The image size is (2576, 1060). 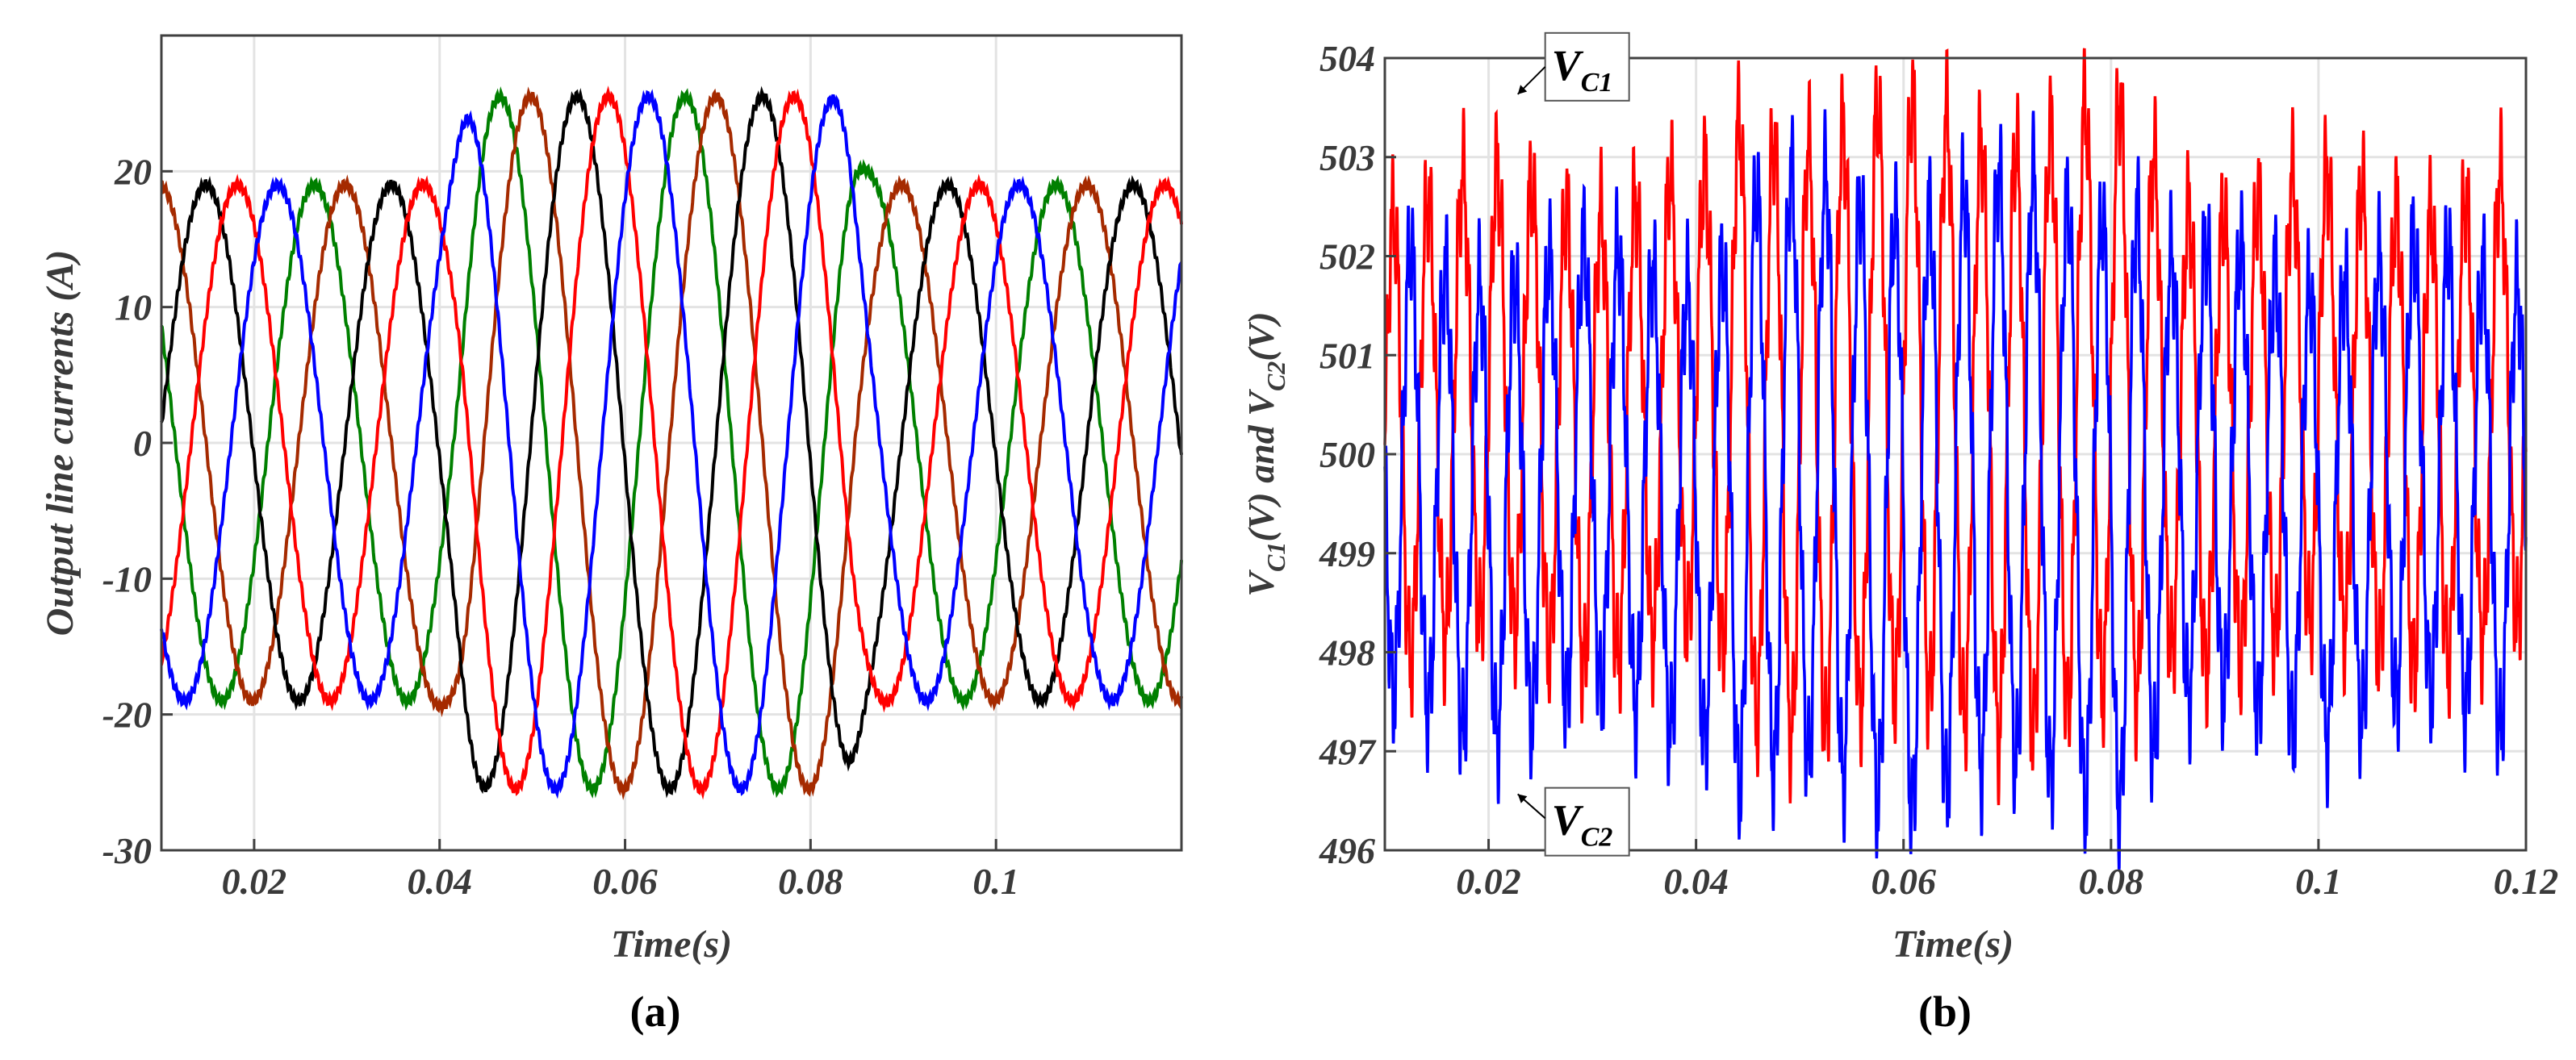 I want to click on chart-a-y-tick-label: 0, so click(x=142, y=444).